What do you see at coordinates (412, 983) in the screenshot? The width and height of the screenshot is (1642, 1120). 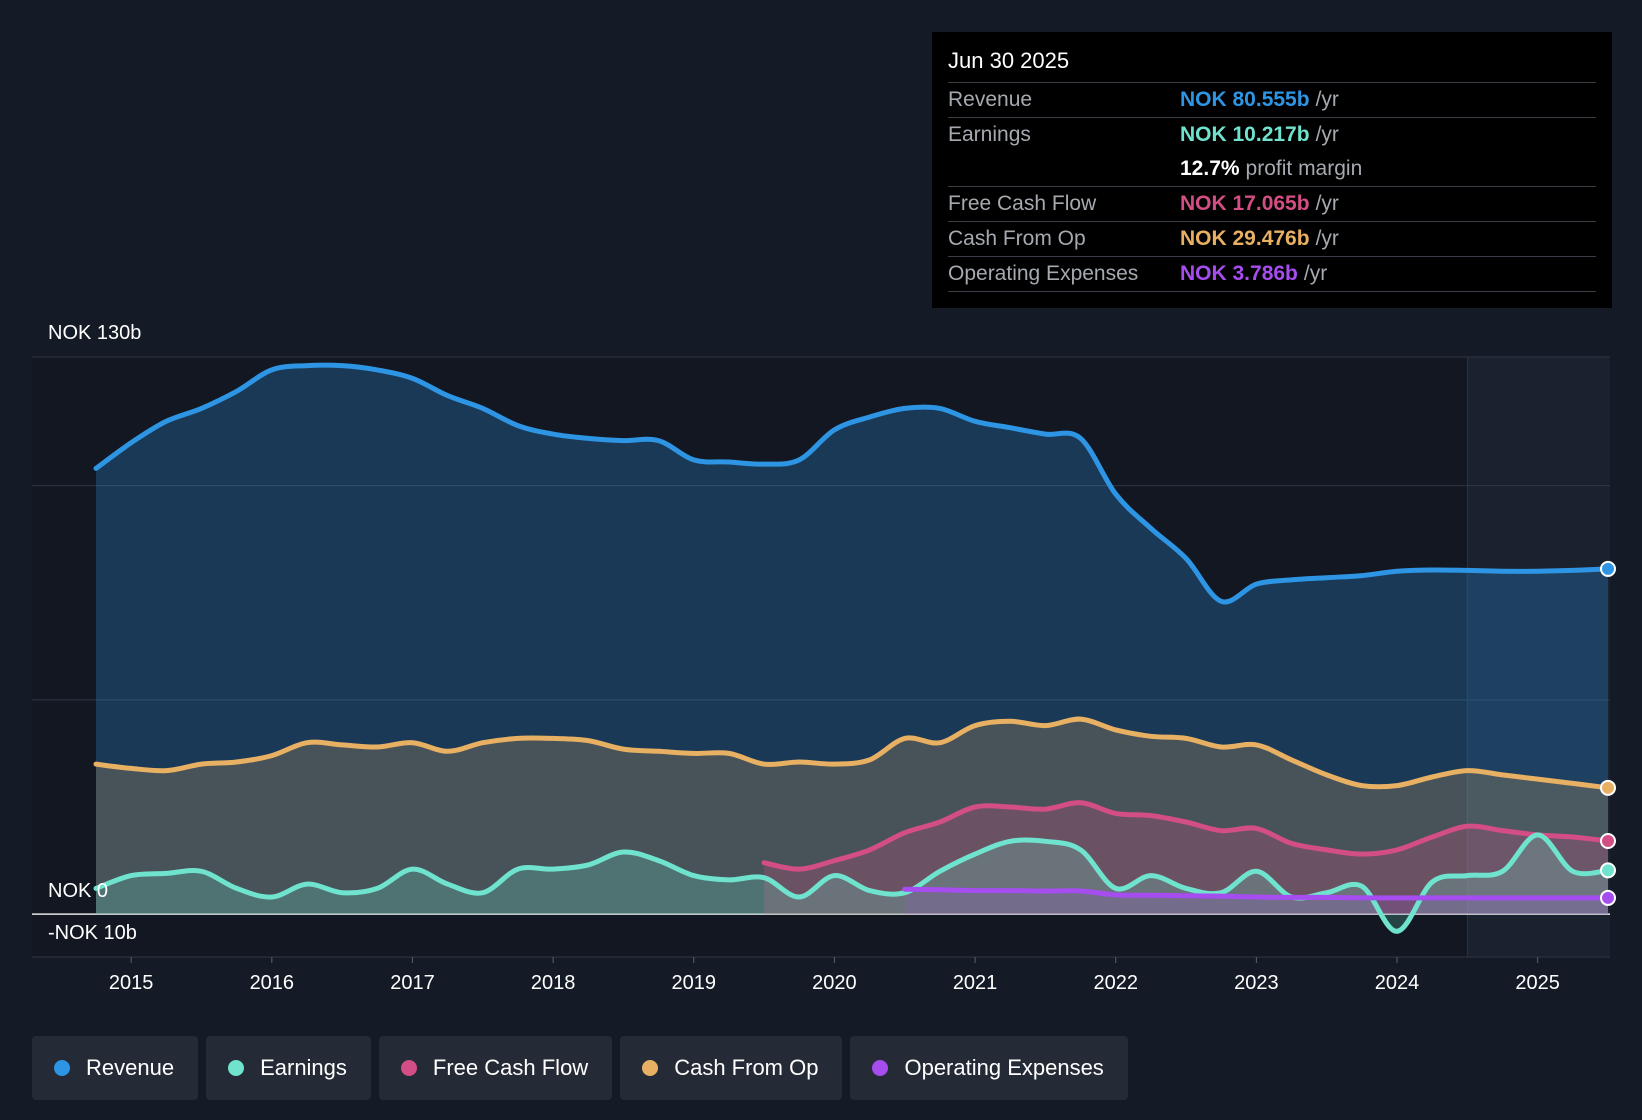 I see `x-tick-label: 2017` at bounding box center [412, 983].